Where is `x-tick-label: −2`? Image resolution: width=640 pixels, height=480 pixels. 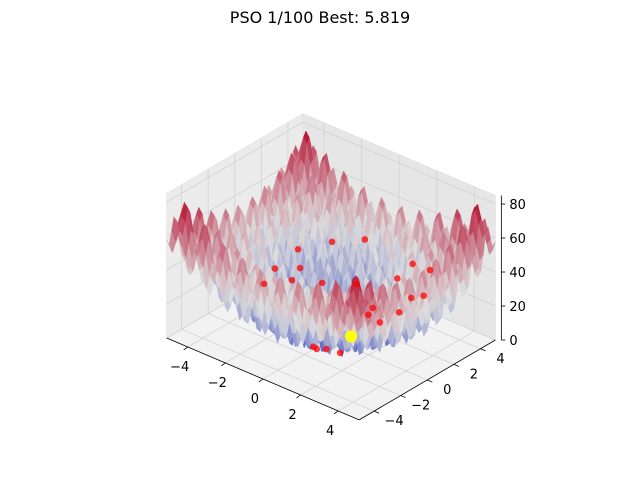
x-tick-label: −2 is located at coordinates (217, 383).